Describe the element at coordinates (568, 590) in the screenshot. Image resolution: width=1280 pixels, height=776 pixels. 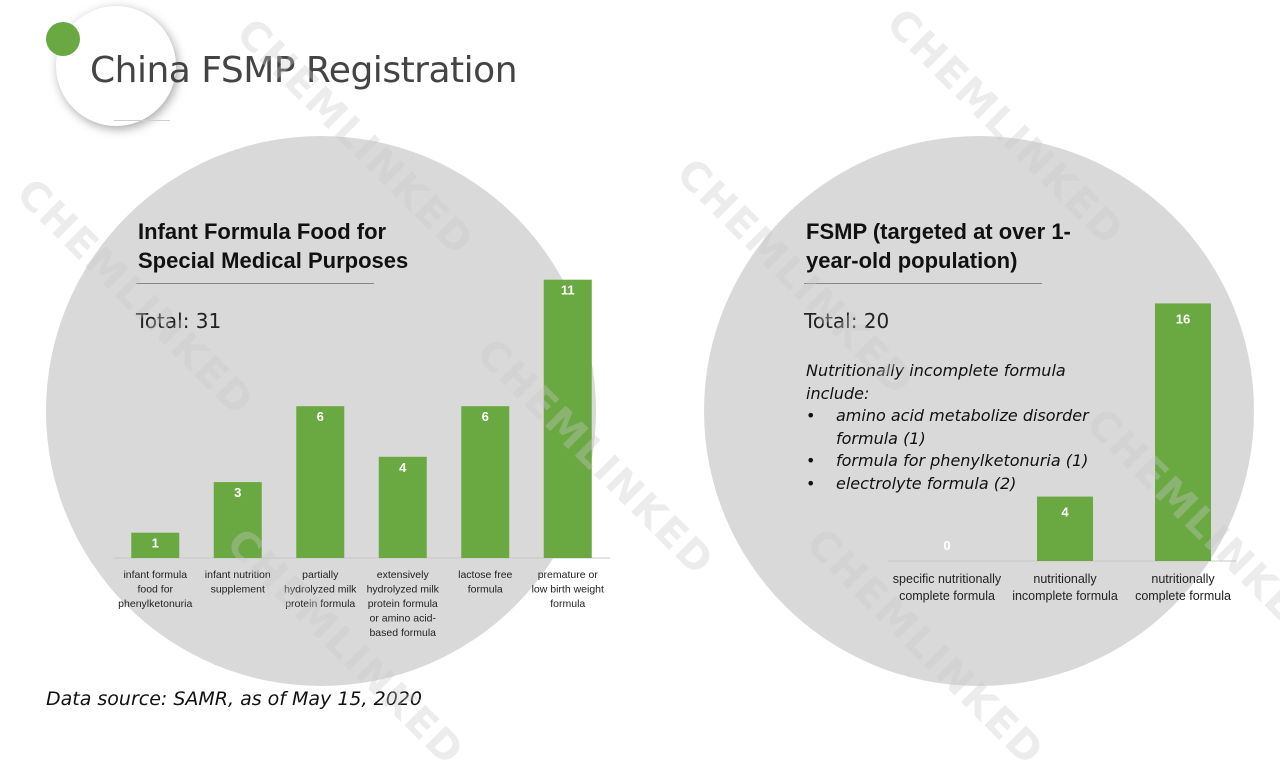
I see `category-label: low birth weight` at that location.